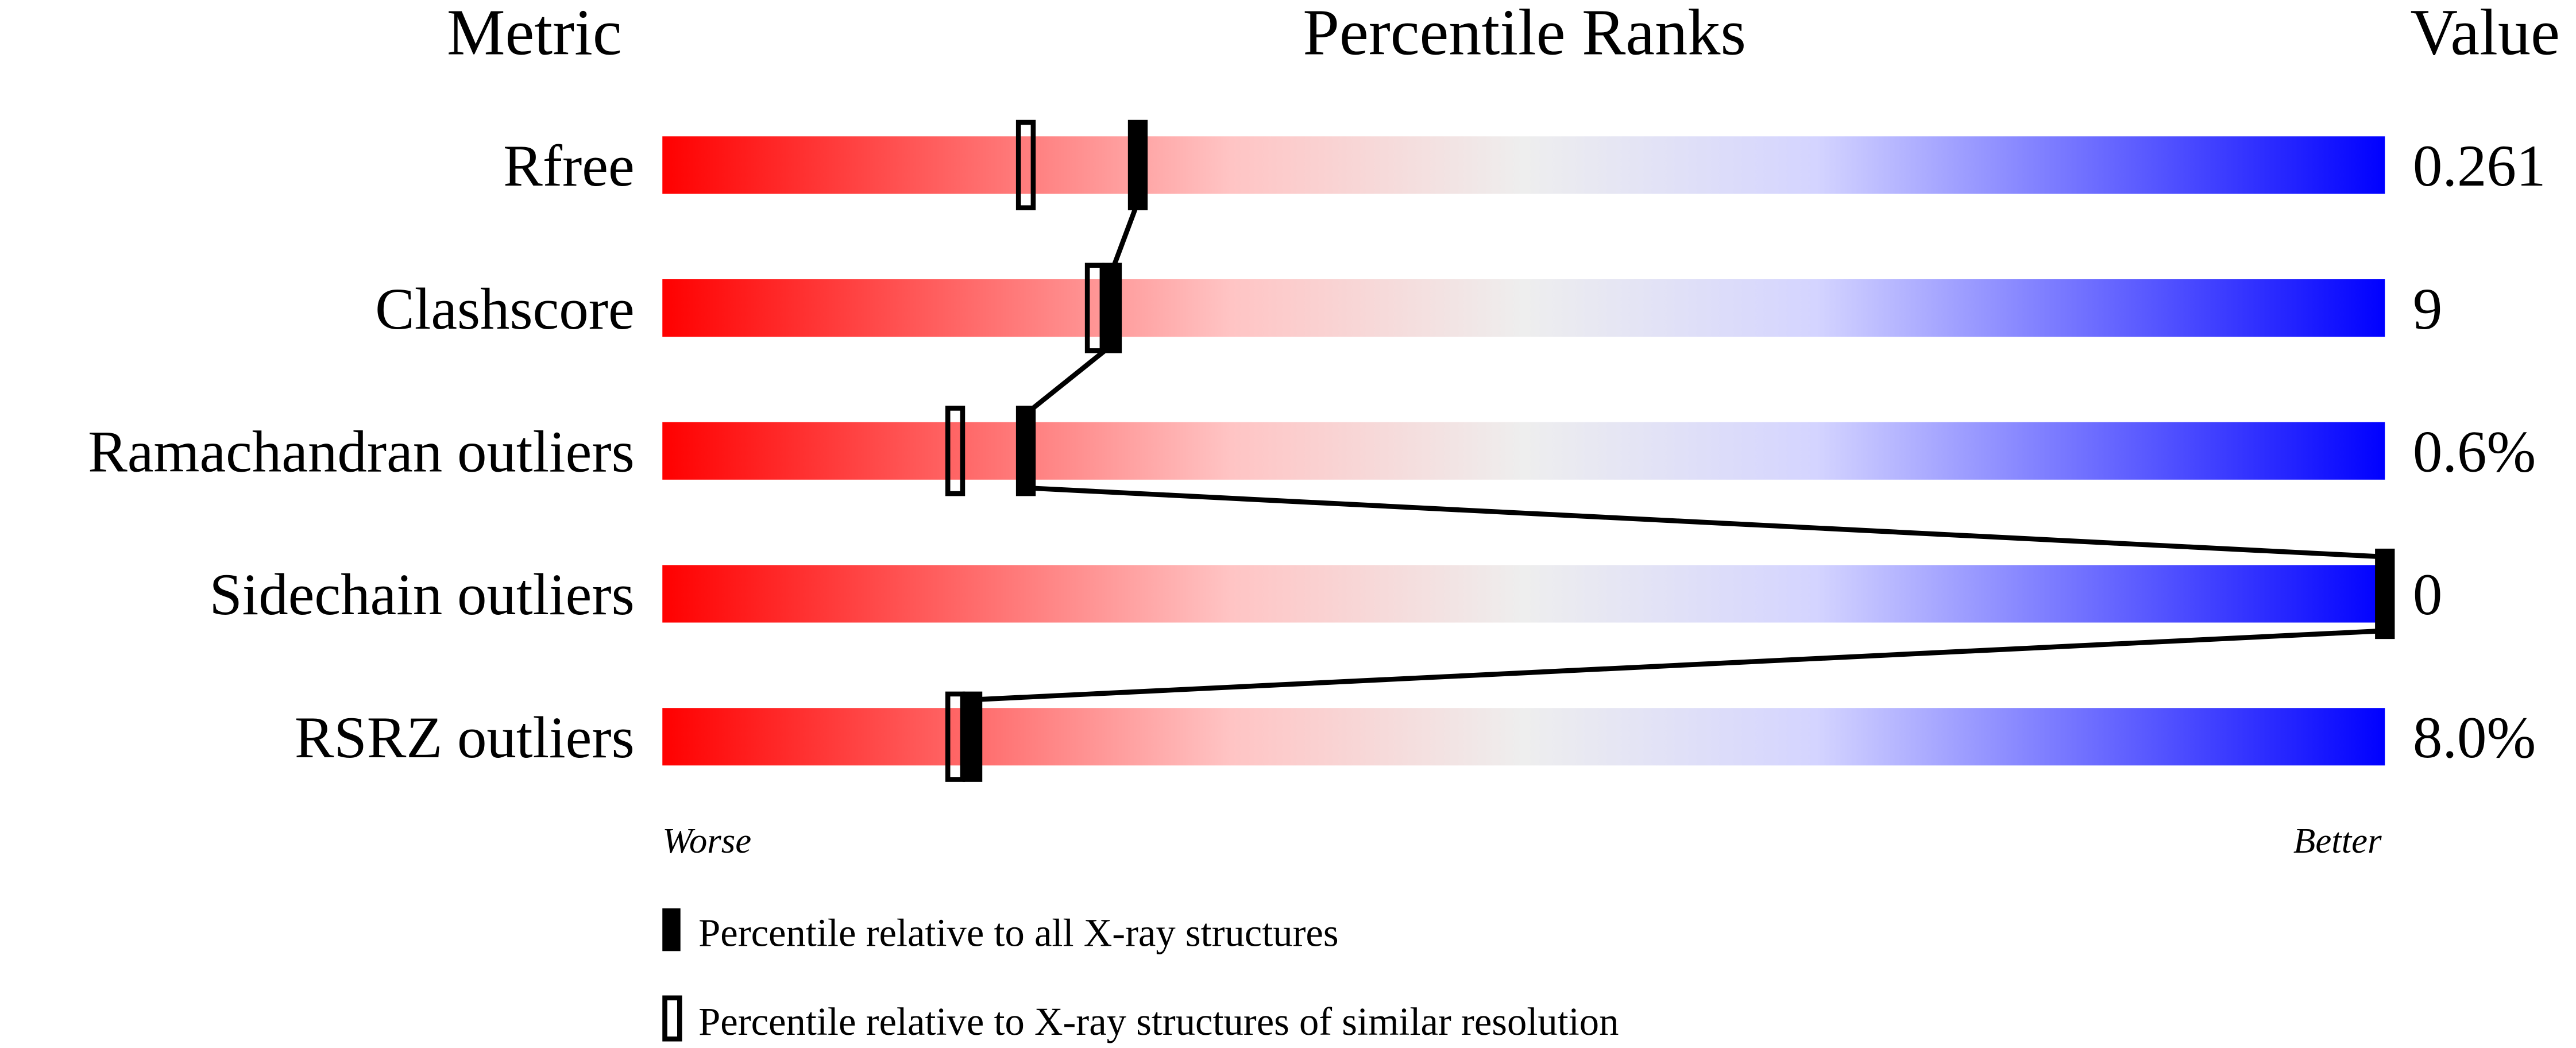  Describe the element at coordinates (2427, 309) in the screenshot. I see `metric-value-clashscore: 9` at that location.